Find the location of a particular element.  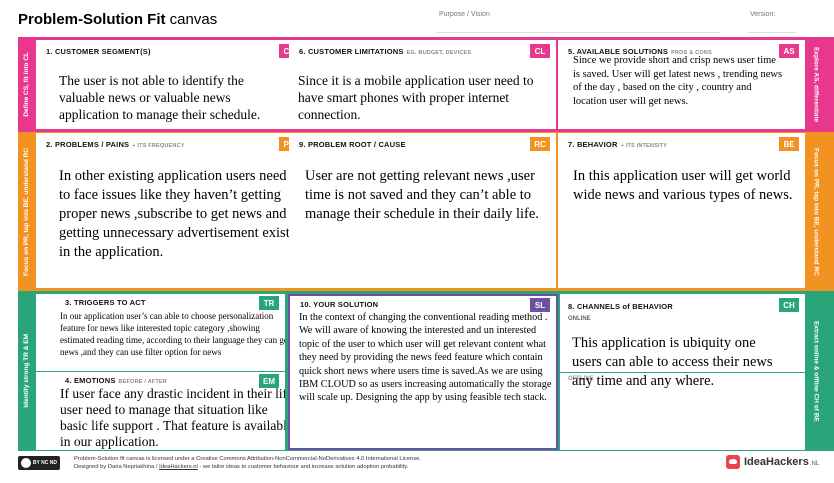

tag-rc: RC is located at coordinates (540, 144).